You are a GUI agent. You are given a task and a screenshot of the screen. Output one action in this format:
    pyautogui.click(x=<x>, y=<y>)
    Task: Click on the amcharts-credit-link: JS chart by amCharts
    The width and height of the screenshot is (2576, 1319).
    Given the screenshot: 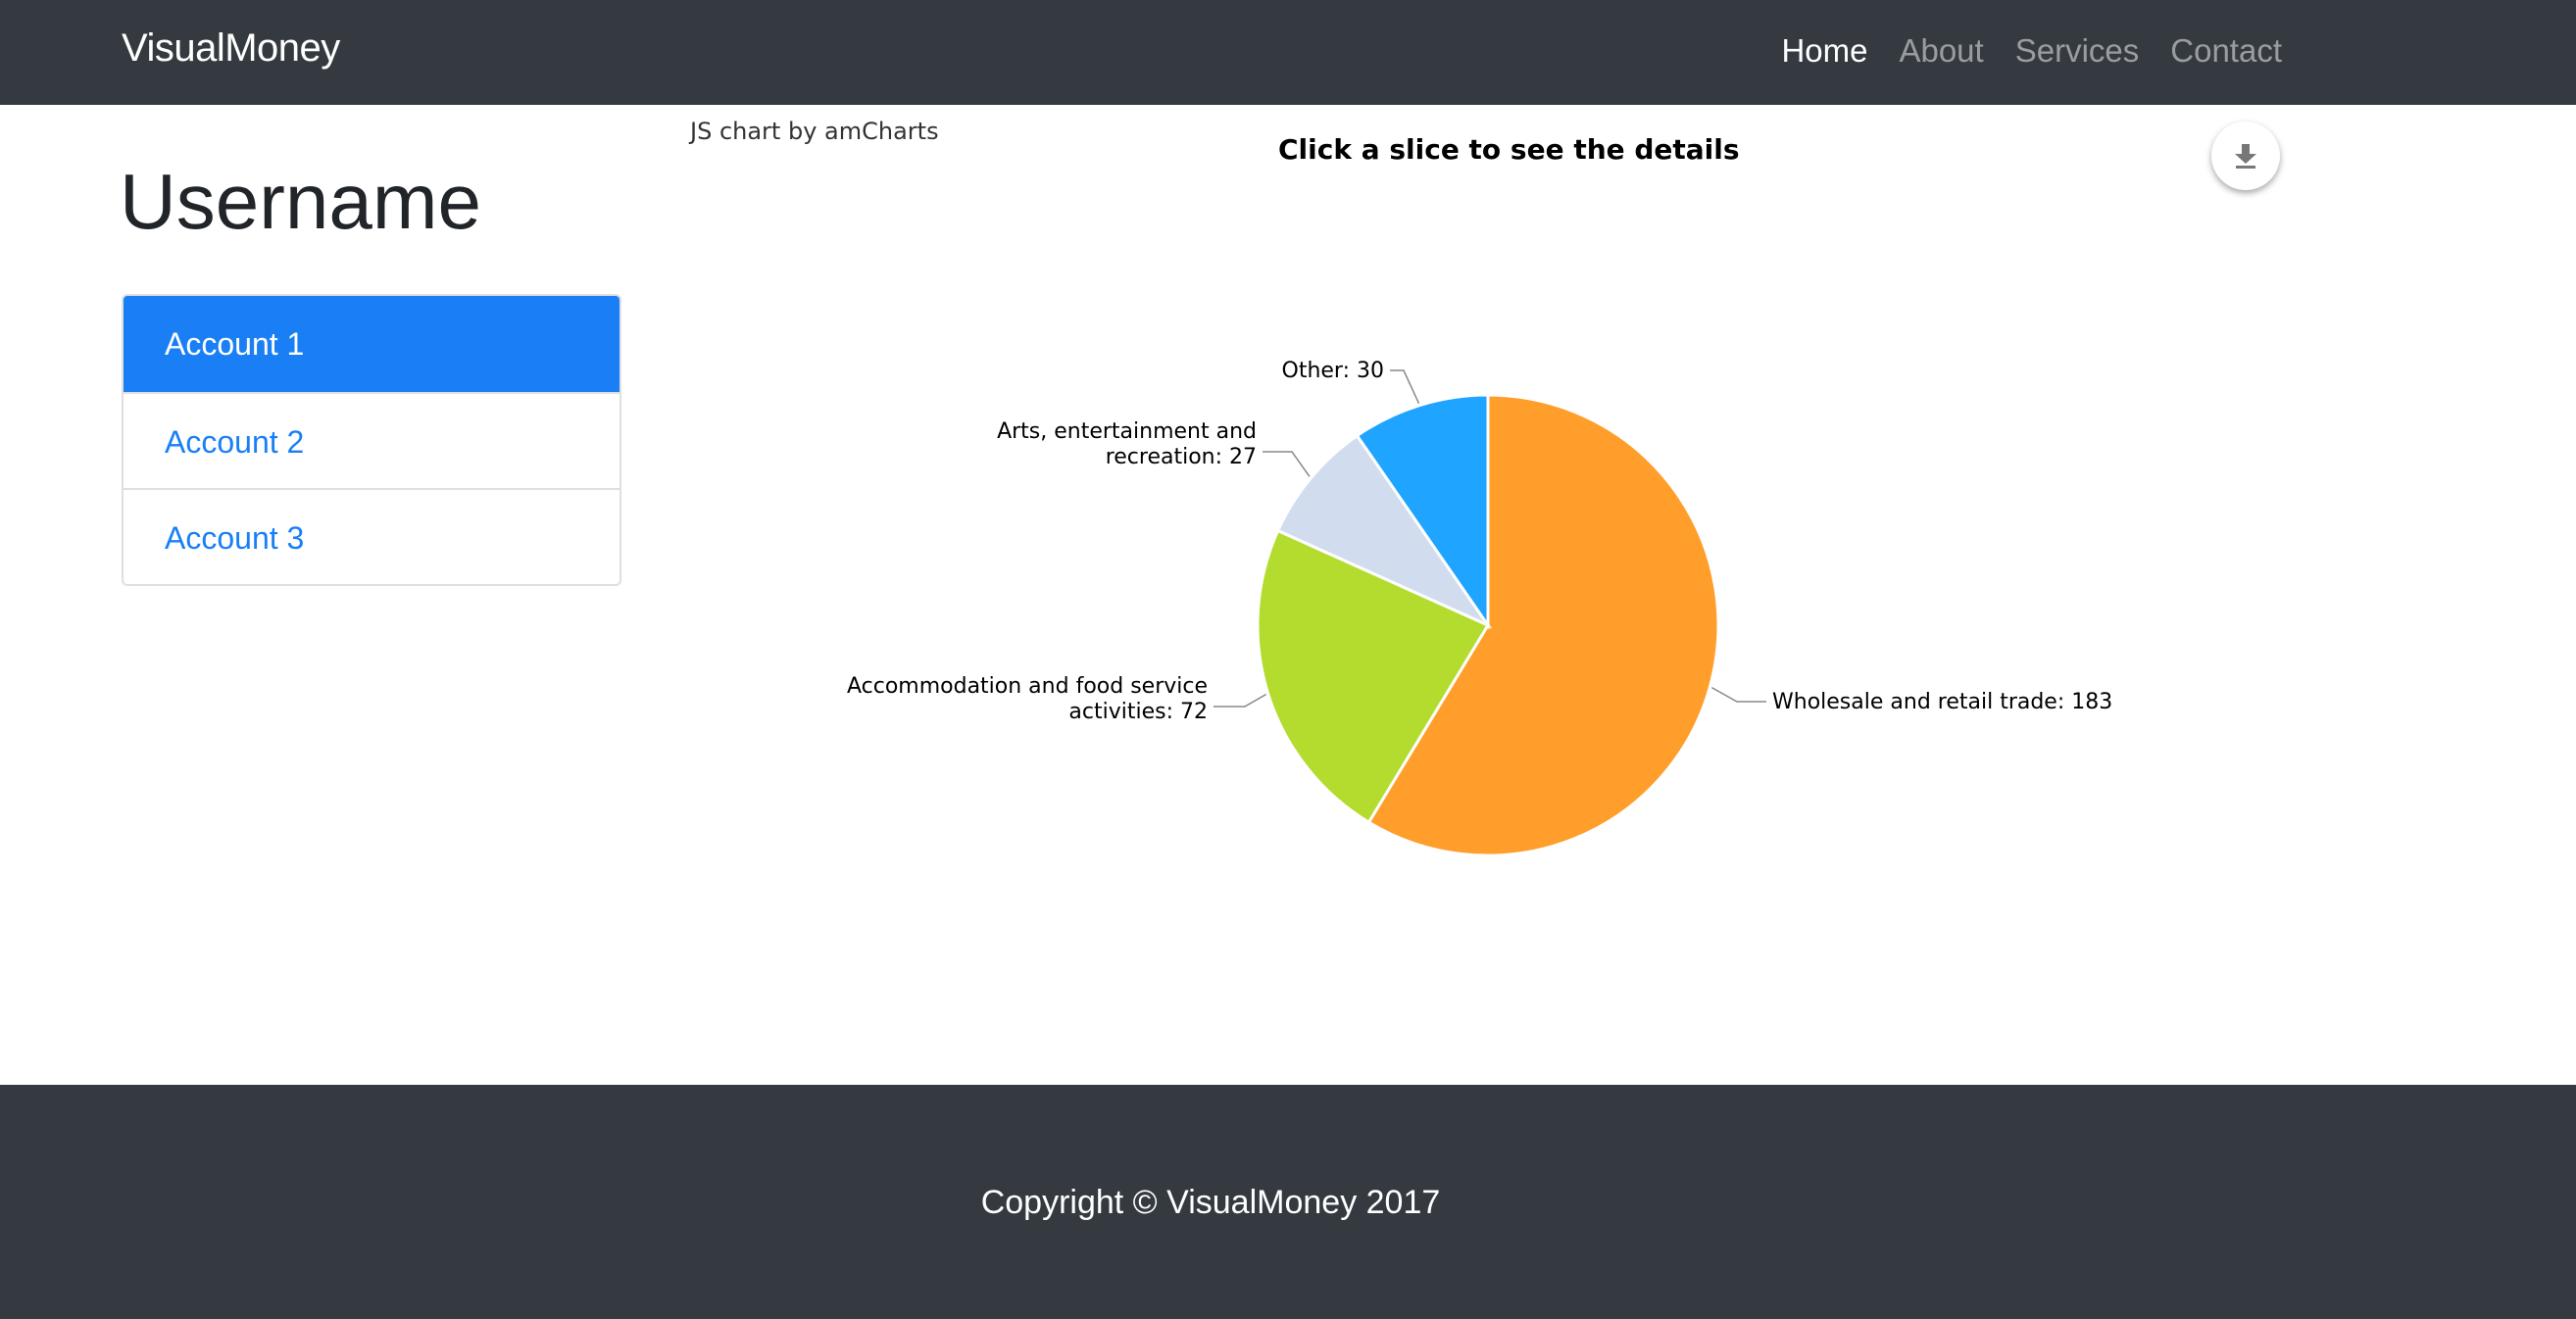 What is the action you would take?
    pyautogui.click(x=814, y=131)
    